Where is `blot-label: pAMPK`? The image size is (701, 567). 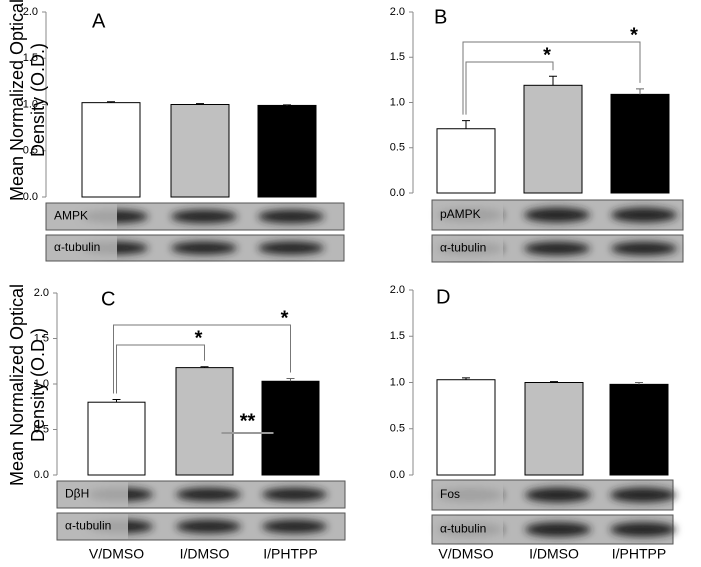 blot-label: pAMPK is located at coordinates (460, 214).